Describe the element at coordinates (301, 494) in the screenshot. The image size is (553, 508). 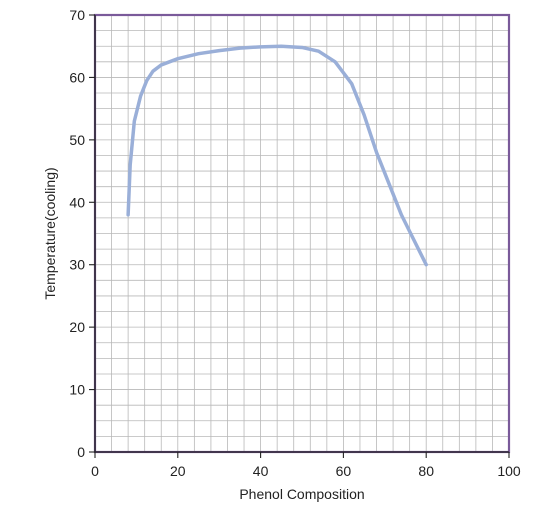
I see `x-axis-label: Phenol Composition` at that location.